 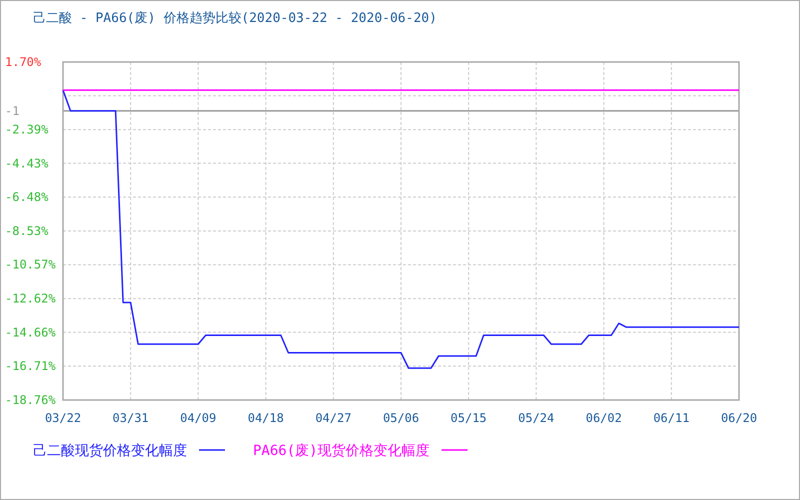 What do you see at coordinates (30, 332) in the screenshot?
I see `y-tick-label: -14.66%` at bounding box center [30, 332].